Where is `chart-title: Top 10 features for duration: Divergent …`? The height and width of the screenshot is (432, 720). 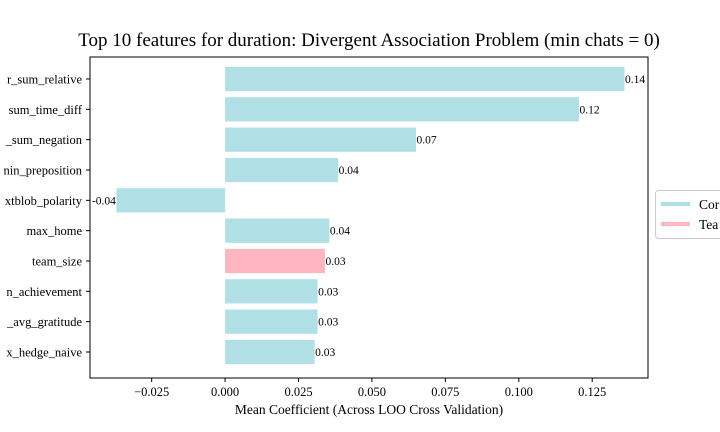
chart-title: Top 10 features for duration: Divergent … is located at coordinates (369, 40).